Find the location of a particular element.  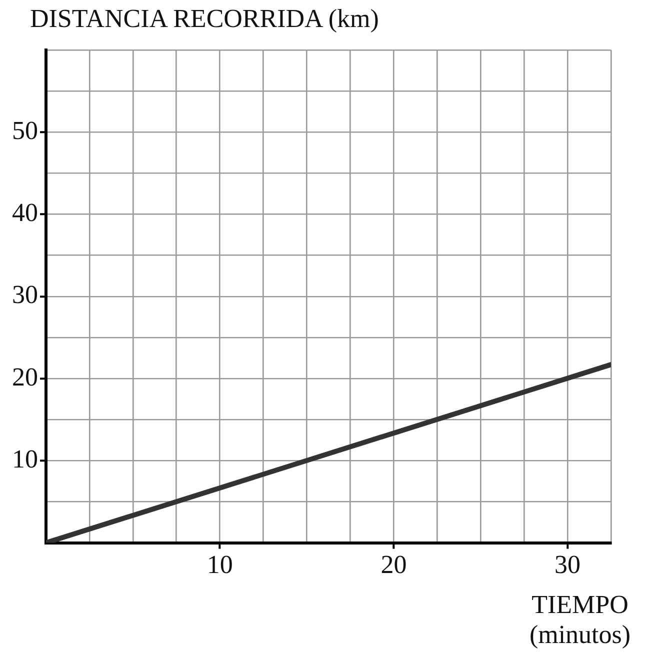

y-tick-label: 20 is located at coordinates (25, 377).